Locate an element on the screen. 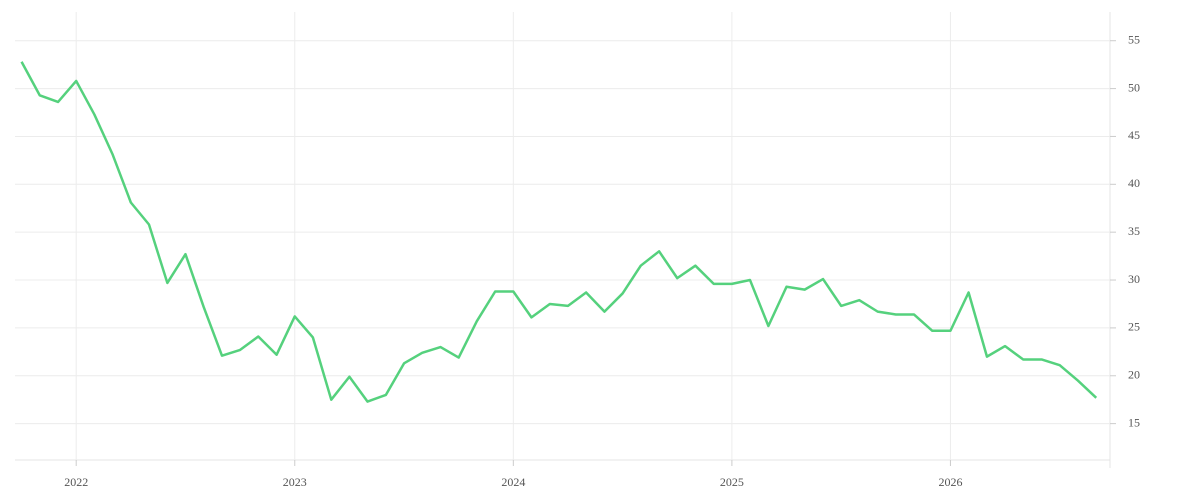 The width and height of the screenshot is (1200, 500). x-tick-label: 2023 is located at coordinates (295, 482).